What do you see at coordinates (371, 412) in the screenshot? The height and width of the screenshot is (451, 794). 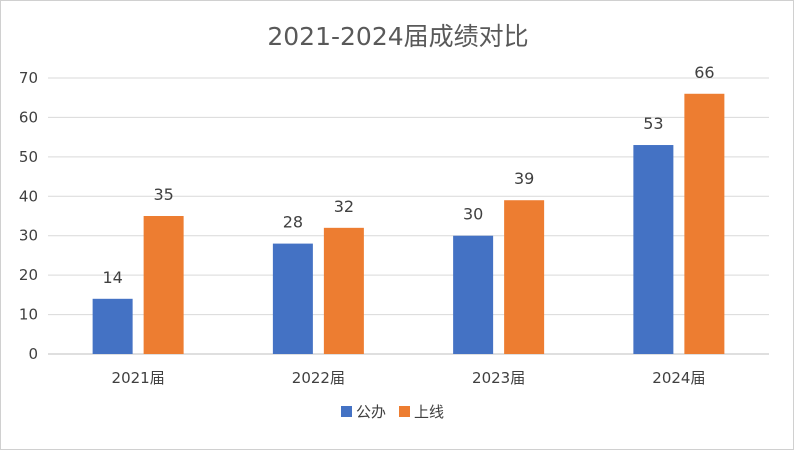 I see `legend-label-公办: 公办` at bounding box center [371, 412].